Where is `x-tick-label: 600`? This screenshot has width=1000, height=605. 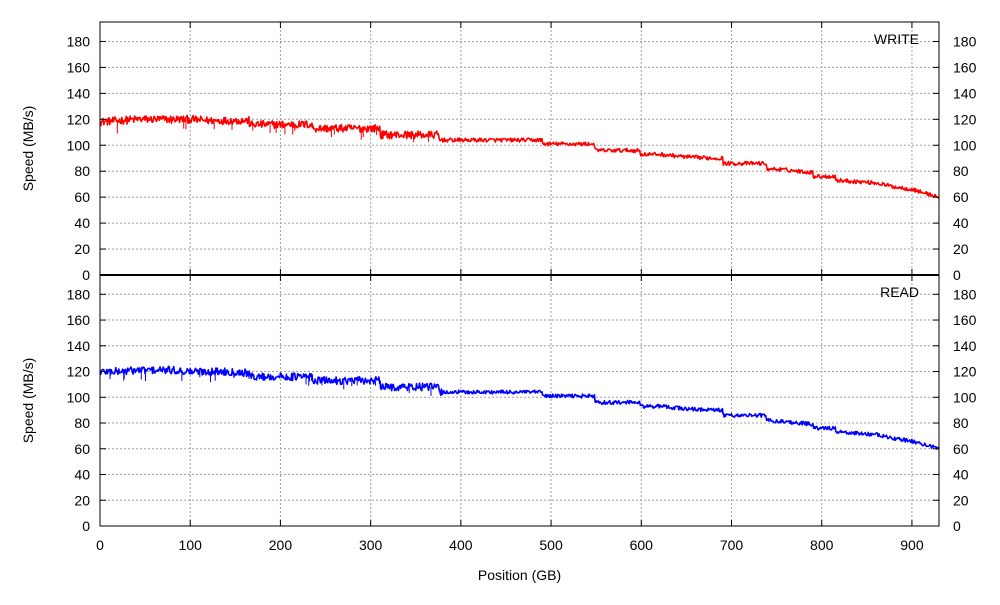
x-tick-label: 600 is located at coordinates (642, 545).